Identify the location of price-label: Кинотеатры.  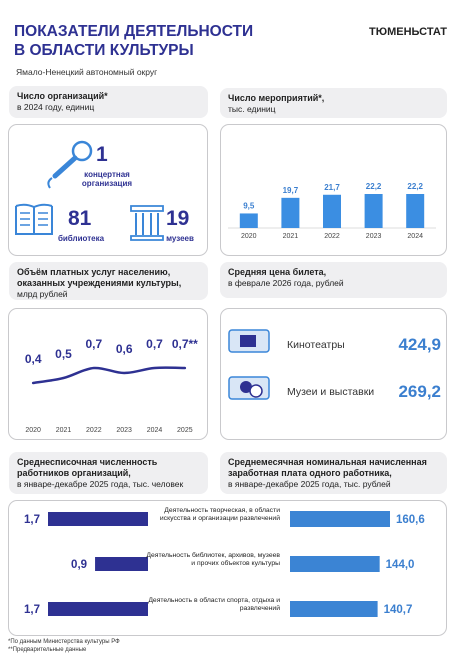
(316, 345).